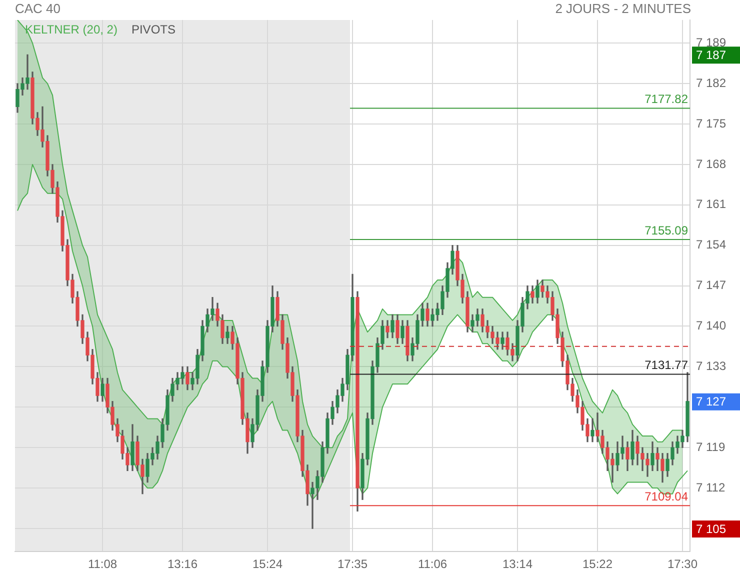 This screenshot has width=740, height=580. What do you see at coordinates (711, 447) in the screenshot?
I see `y-tick-label: 7 119` at bounding box center [711, 447].